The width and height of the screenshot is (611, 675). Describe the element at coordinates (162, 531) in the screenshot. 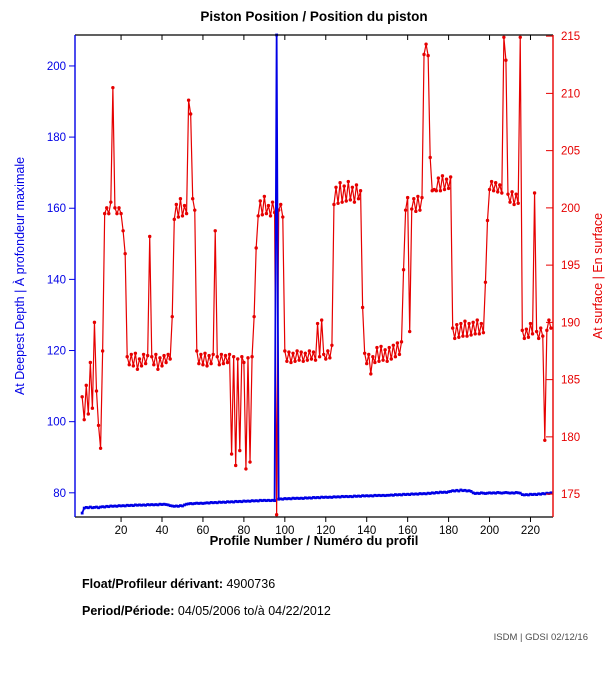

I see `x-tick-label: 40` at that location.